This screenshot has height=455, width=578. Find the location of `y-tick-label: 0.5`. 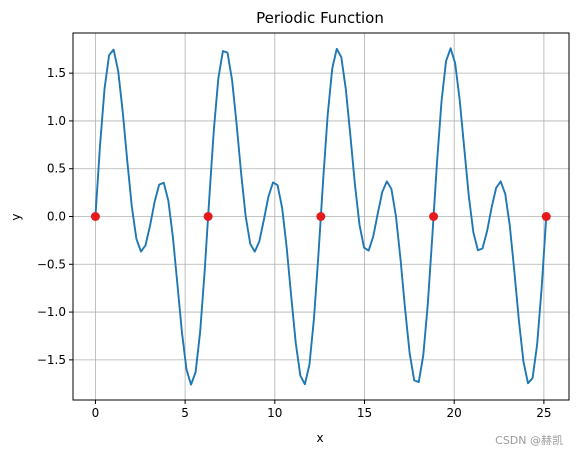

y-tick-label: 0.5 is located at coordinates (56, 169).